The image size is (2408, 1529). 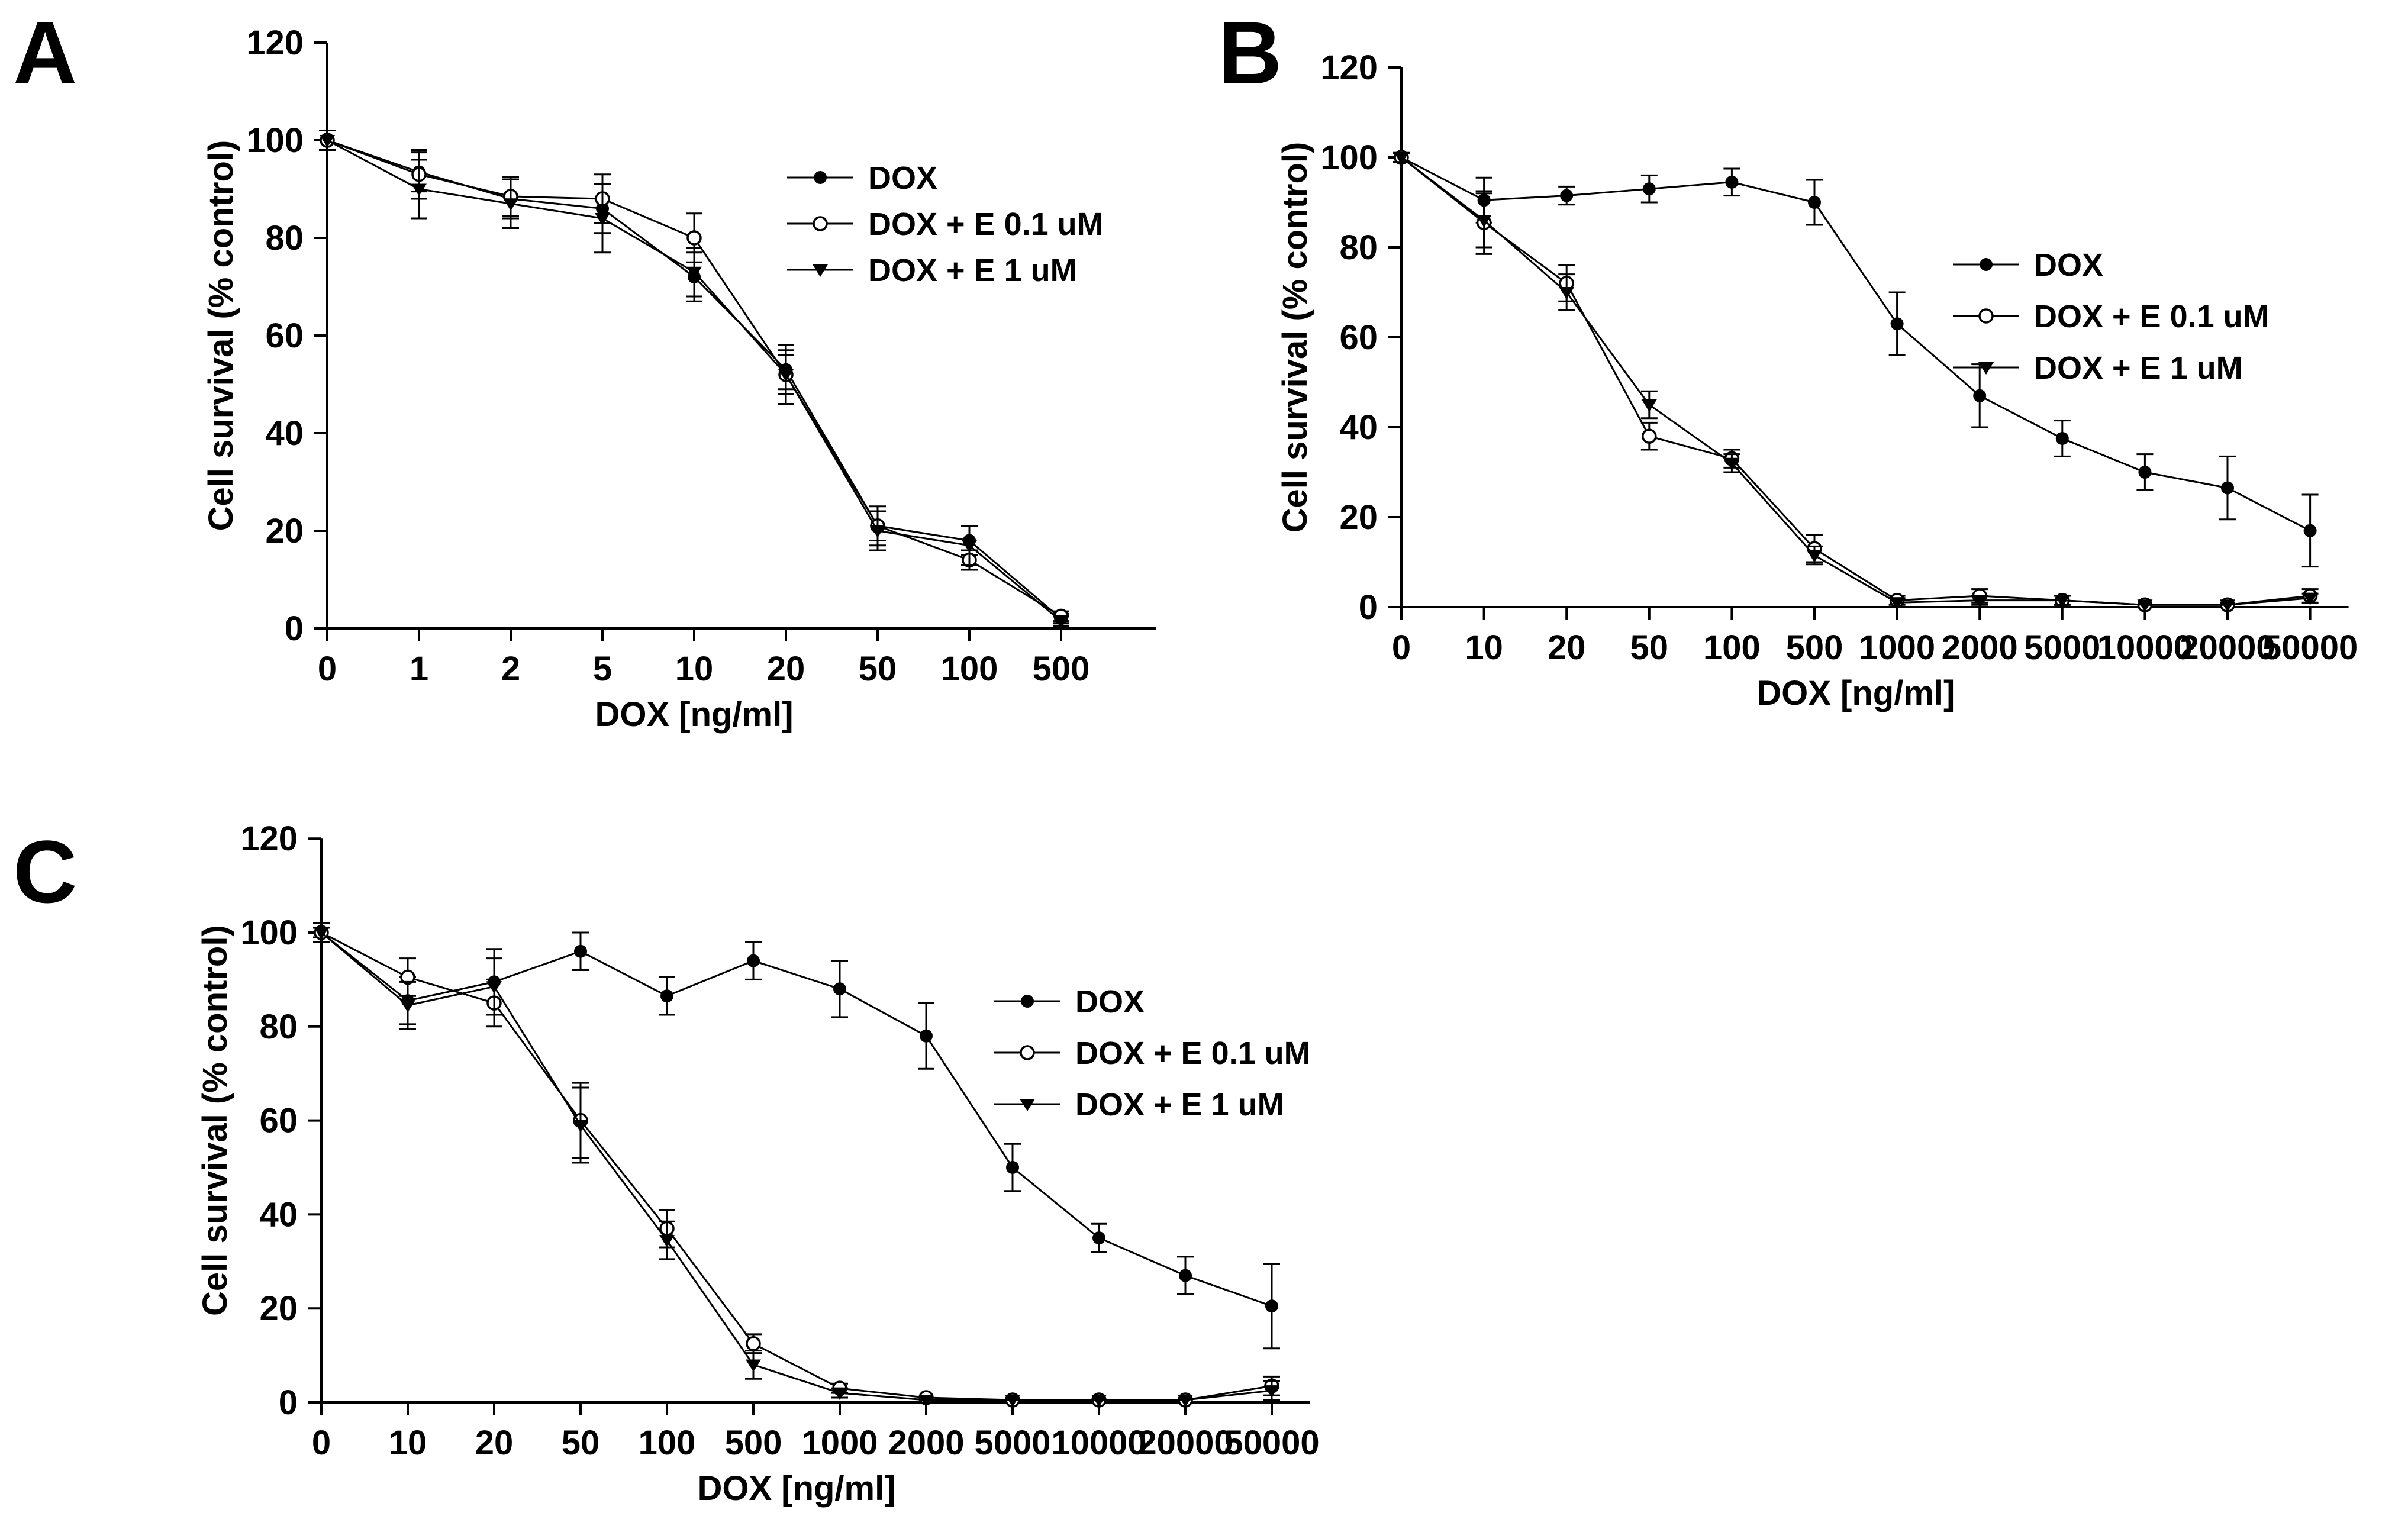 What do you see at coordinates (1250, 52) in the screenshot?
I see `panel-b-label: B` at bounding box center [1250, 52].